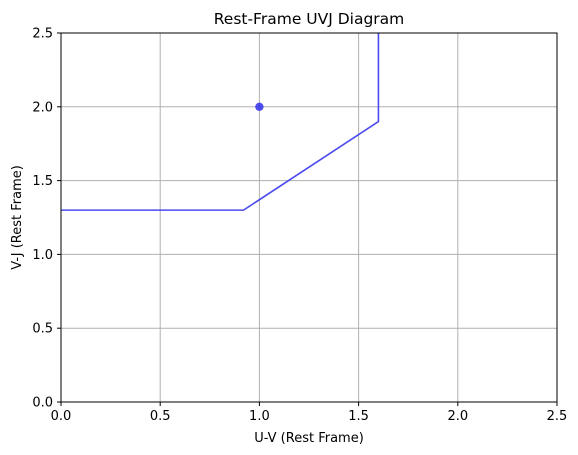 This screenshot has height=455, width=578. What do you see at coordinates (42, 403) in the screenshot?
I see `y-tick-label: 0.0` at bounding box center [42, 403].